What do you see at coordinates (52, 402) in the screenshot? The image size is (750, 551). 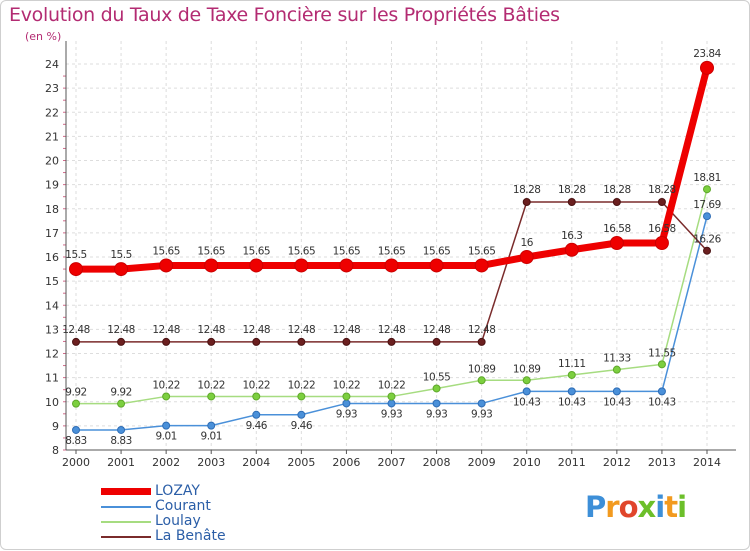 I see `y-tick-label: 10` at bounding box center [52, 402].